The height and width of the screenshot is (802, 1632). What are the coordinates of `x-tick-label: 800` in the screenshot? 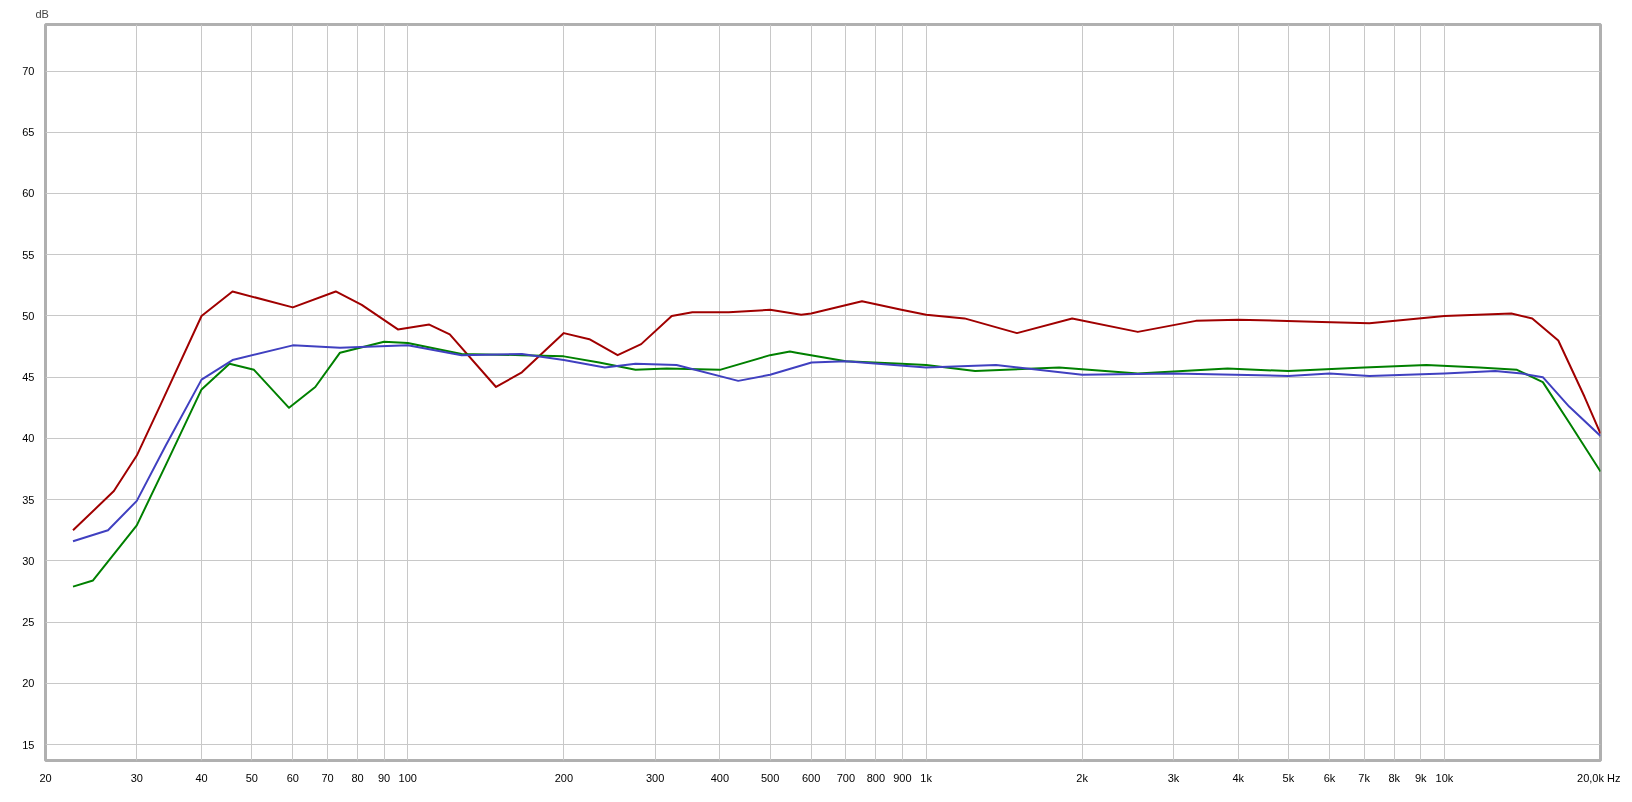 It's located at (876, 777).